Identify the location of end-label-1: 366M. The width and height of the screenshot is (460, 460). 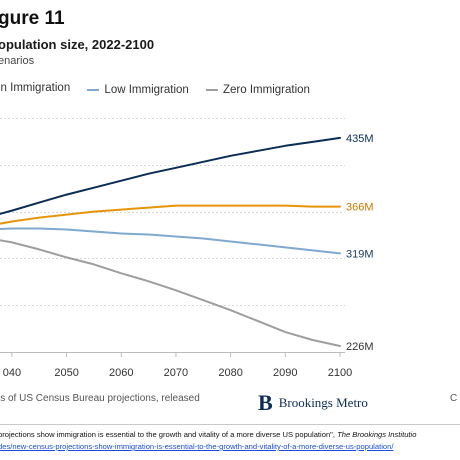
(360, 208).